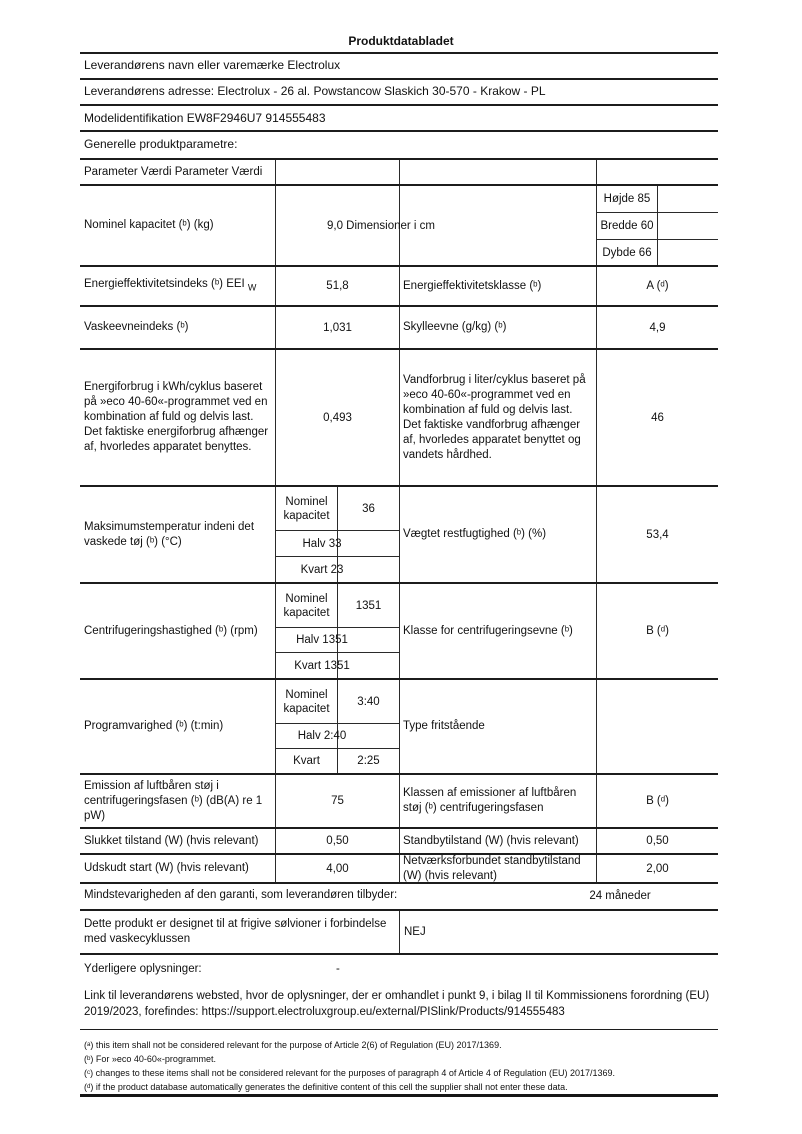 The width and height of the screenshot is (802, 1134). Describe the element at coordinates (322, 640) in the screenshot. I see `sub-label: Halv 1351` at that location.